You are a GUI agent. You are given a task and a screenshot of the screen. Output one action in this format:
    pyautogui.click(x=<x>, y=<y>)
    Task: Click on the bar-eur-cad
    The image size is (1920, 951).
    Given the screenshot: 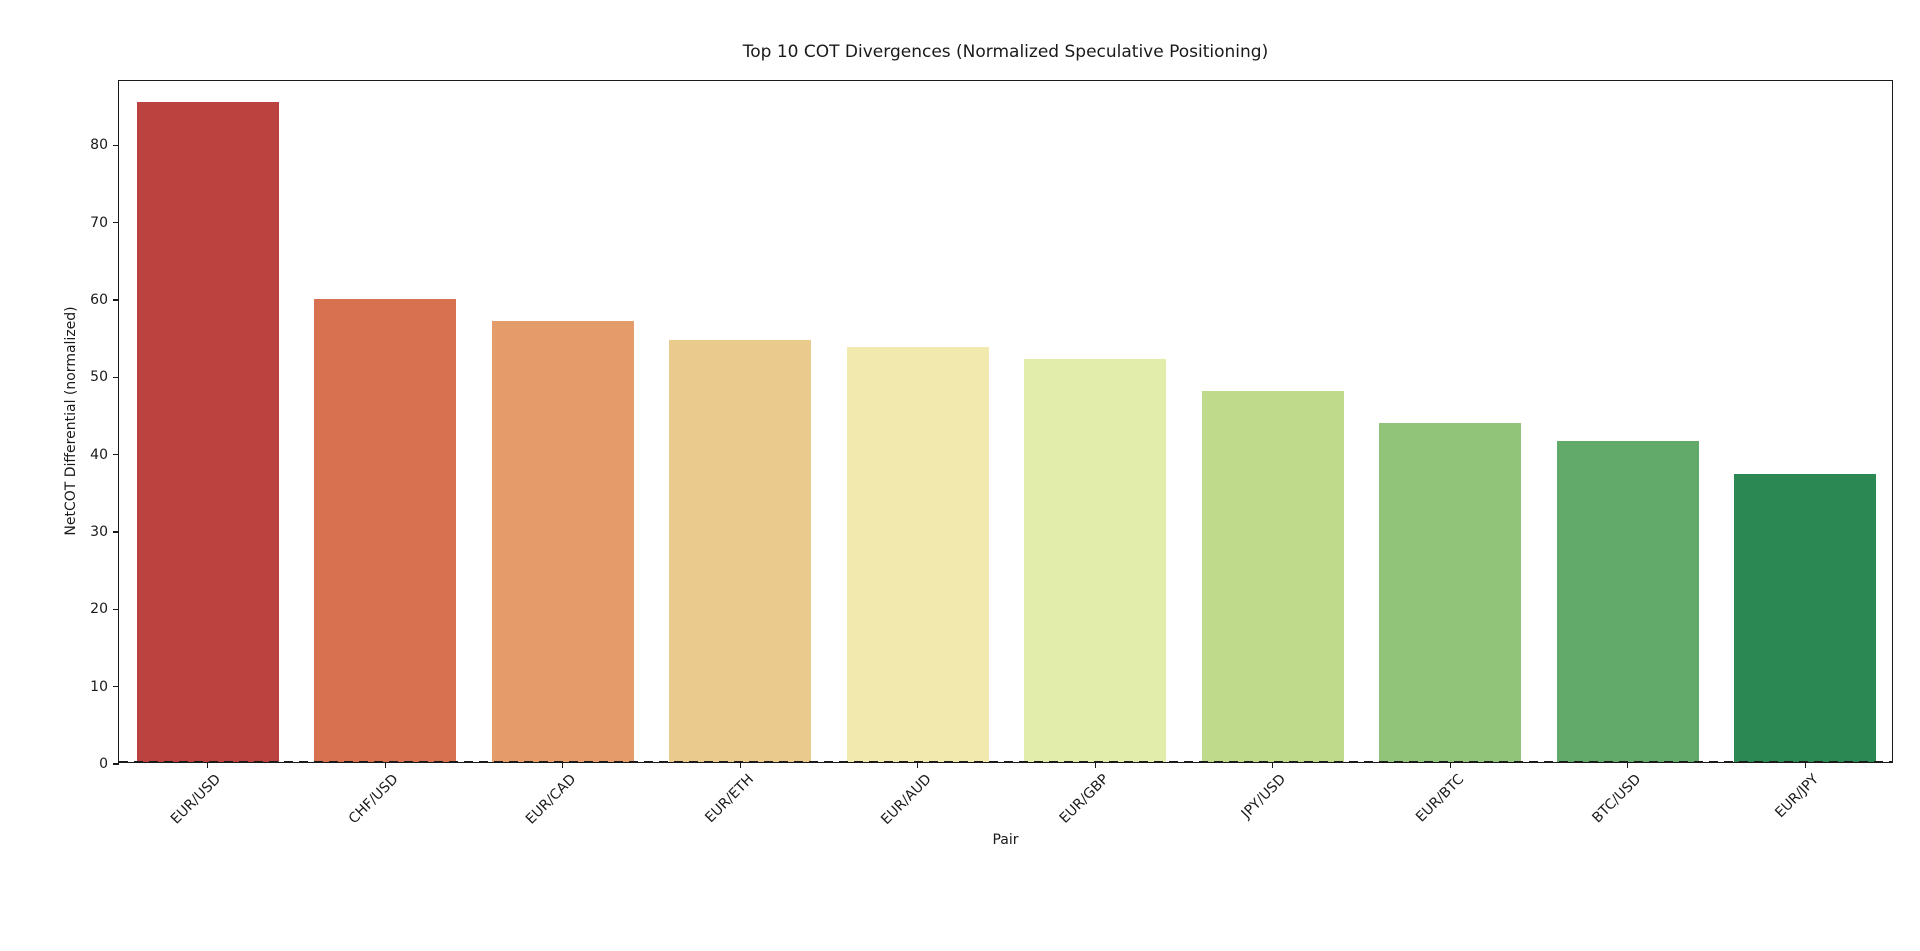 What is the action you would take?
    pyautogui.click(x=562, y=541)
    